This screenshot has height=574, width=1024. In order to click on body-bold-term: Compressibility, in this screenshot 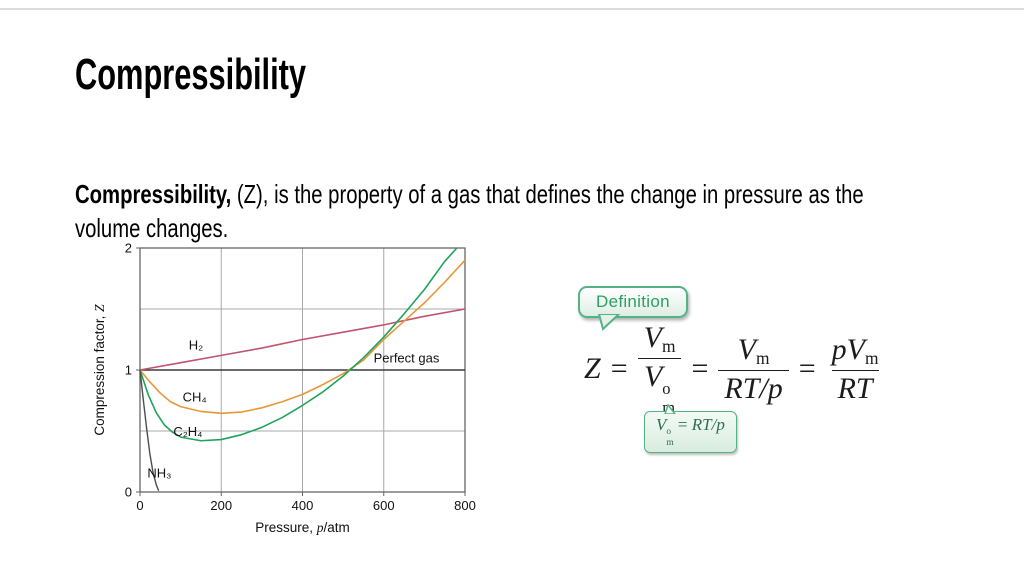, I will do `click(153, 194)`.